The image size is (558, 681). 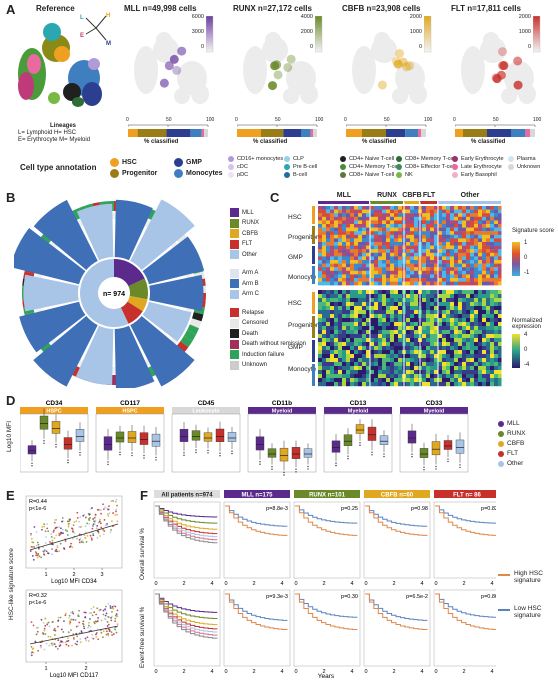 What do you see at coordinates (142, 553) in the screenshot?
I see `os-ylabel: Overall survival %` at bounding box center [142, 553].